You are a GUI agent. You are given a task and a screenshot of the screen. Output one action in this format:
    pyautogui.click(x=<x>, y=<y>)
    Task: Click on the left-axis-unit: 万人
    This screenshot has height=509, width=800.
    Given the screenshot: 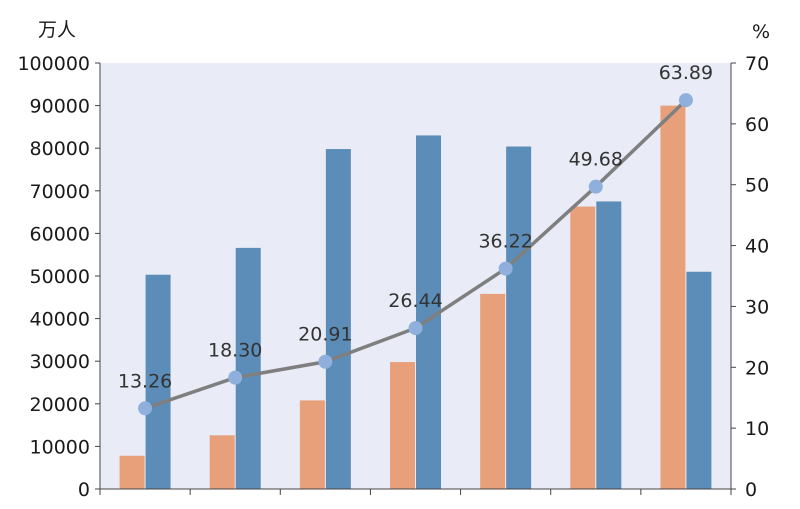 What is the action you would take?
    pyautogui.click(x=57, y=30)
    